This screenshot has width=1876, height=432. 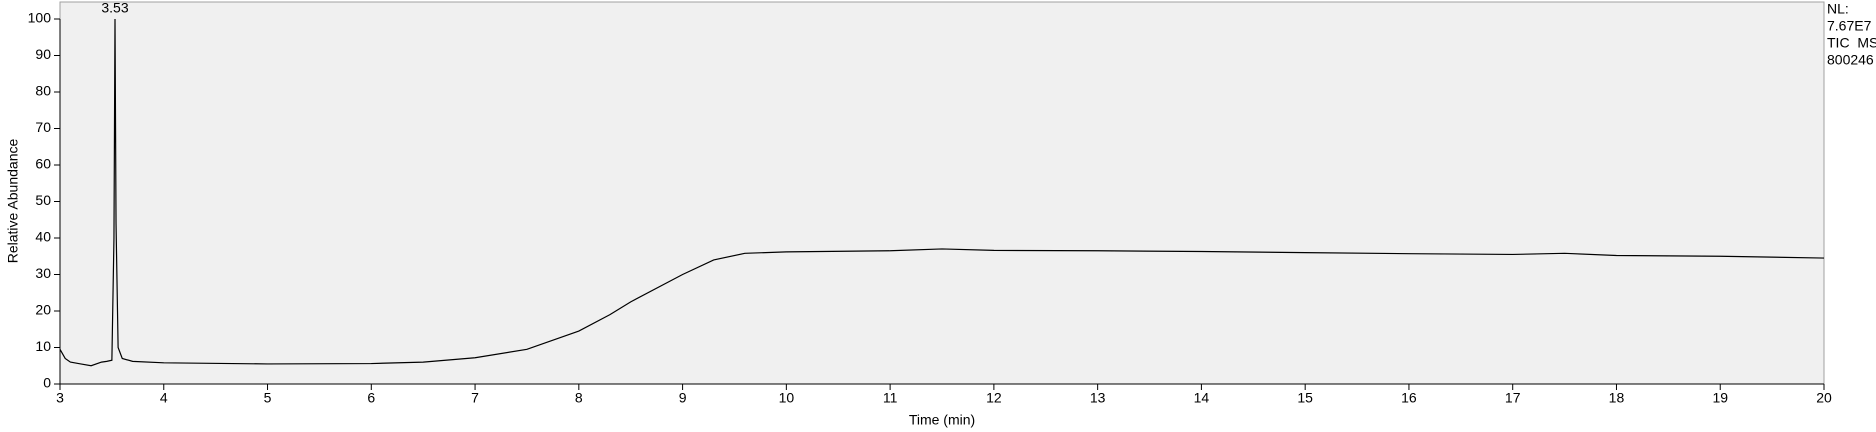 I want to click on x-tick-label: 14, so click(x=1202, y=398).